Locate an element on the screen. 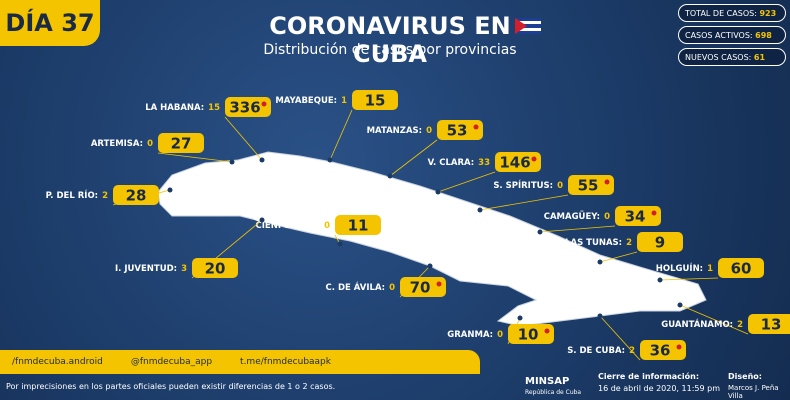  province-name: V. CLARA: is located at coordinates (451, 163).